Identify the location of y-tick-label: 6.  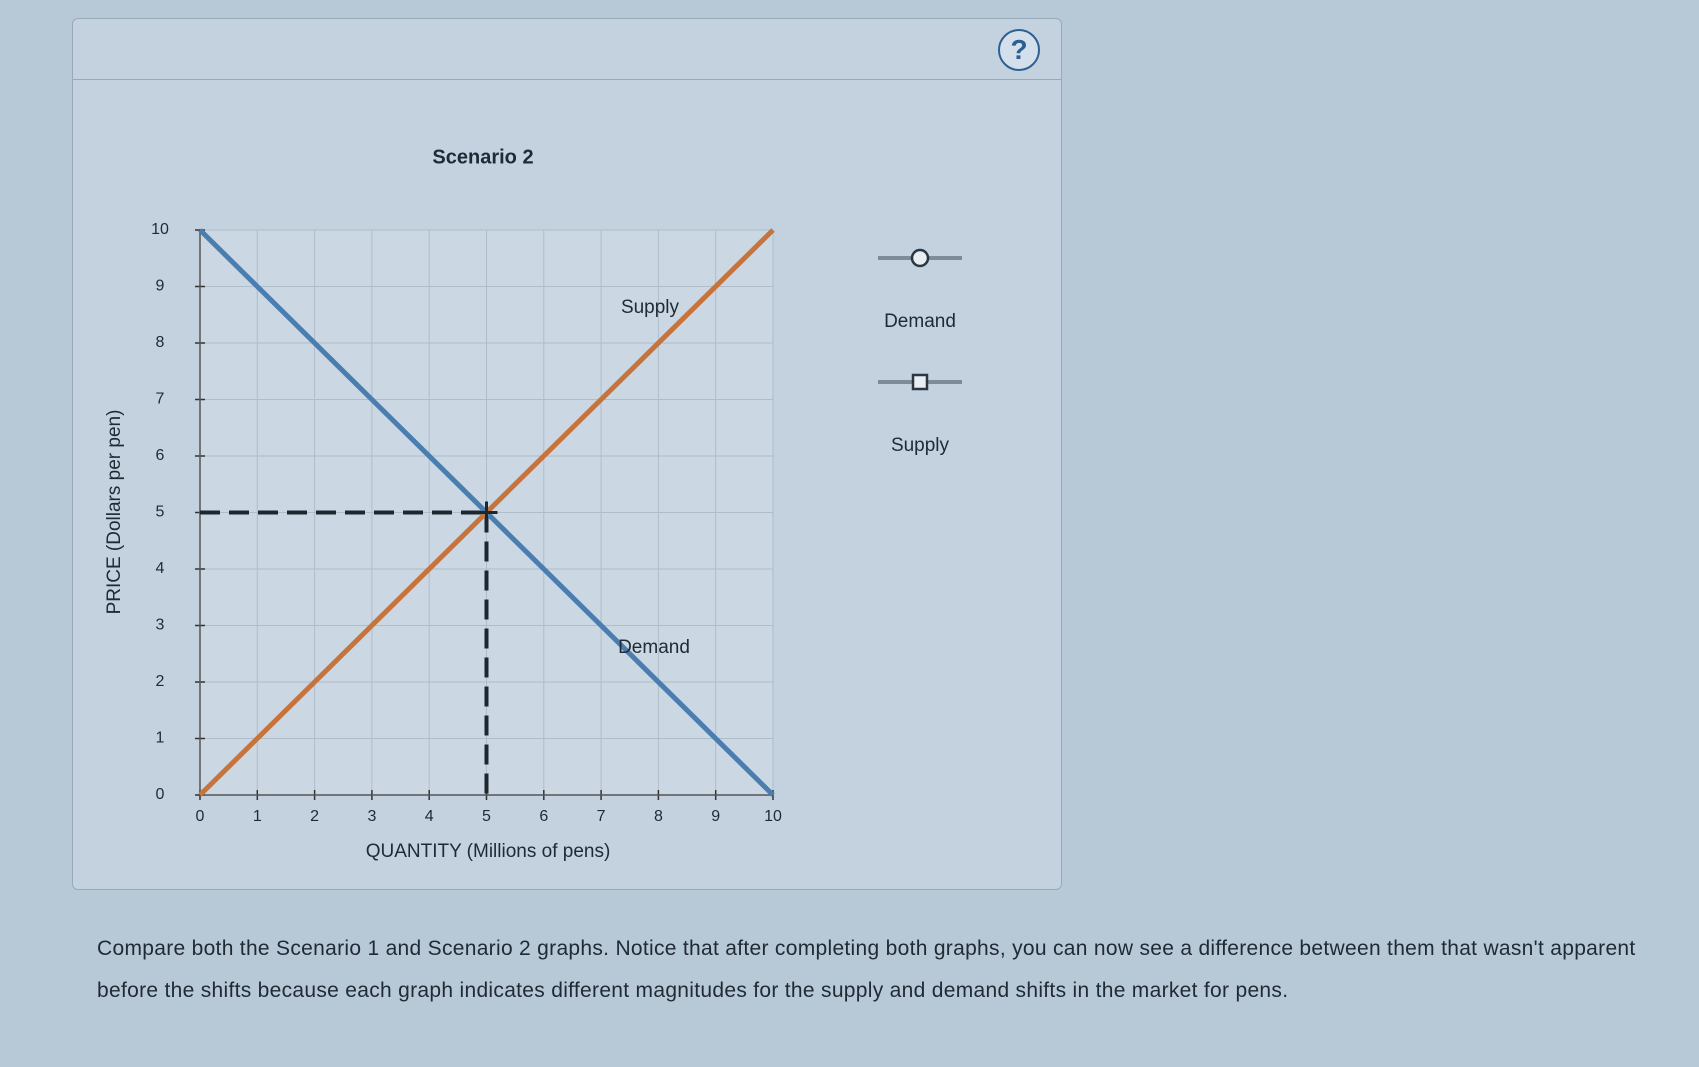
(160, 455).